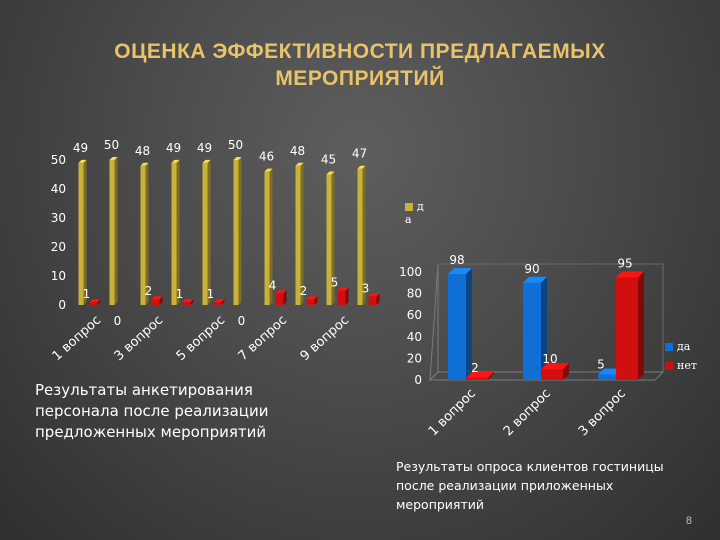 This screenshot has height=540, width=720. What do you see at coordinates (325, 338) in the screenshot?
I see `chart1-x-tick-label: 9 вопрос` at bounding box center [325, 338].